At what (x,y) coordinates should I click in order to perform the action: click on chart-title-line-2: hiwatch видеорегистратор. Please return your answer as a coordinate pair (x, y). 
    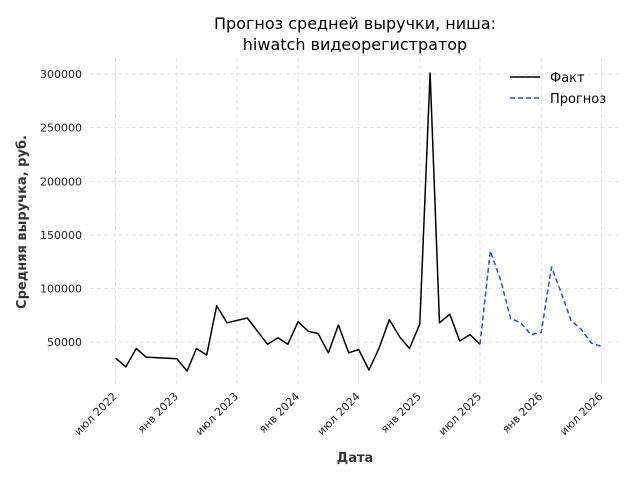
    Looking at the image, I should click on (355, 44).